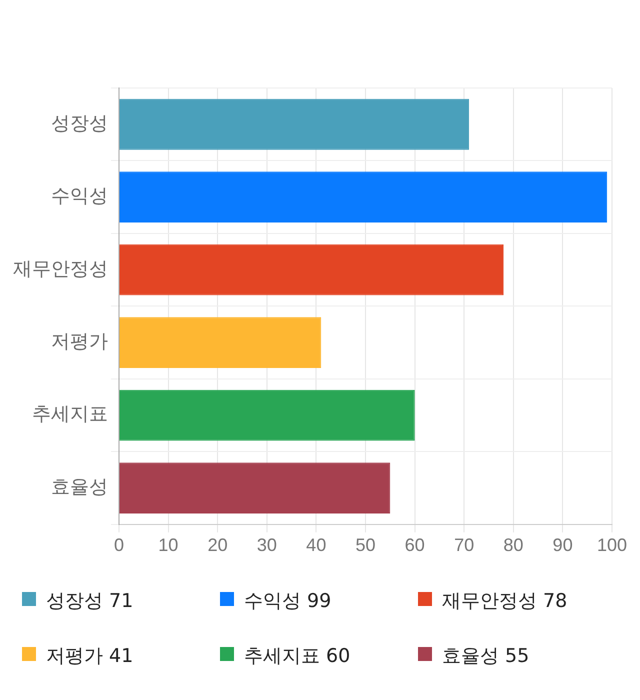 The width and height of the screenshot is (640, 700). Describe the element at coordinates (90, 656) in the screenshot. I see `category-label: 저평가 41` at that location.